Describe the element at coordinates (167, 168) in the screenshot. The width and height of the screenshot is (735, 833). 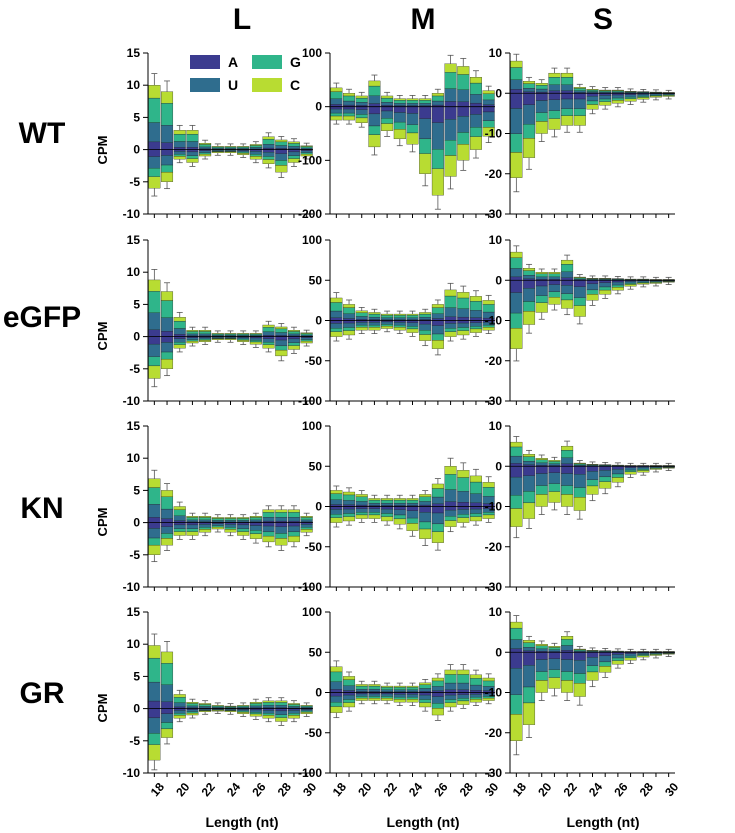
I see `bar-wt-l-19-neg-G` at that location.